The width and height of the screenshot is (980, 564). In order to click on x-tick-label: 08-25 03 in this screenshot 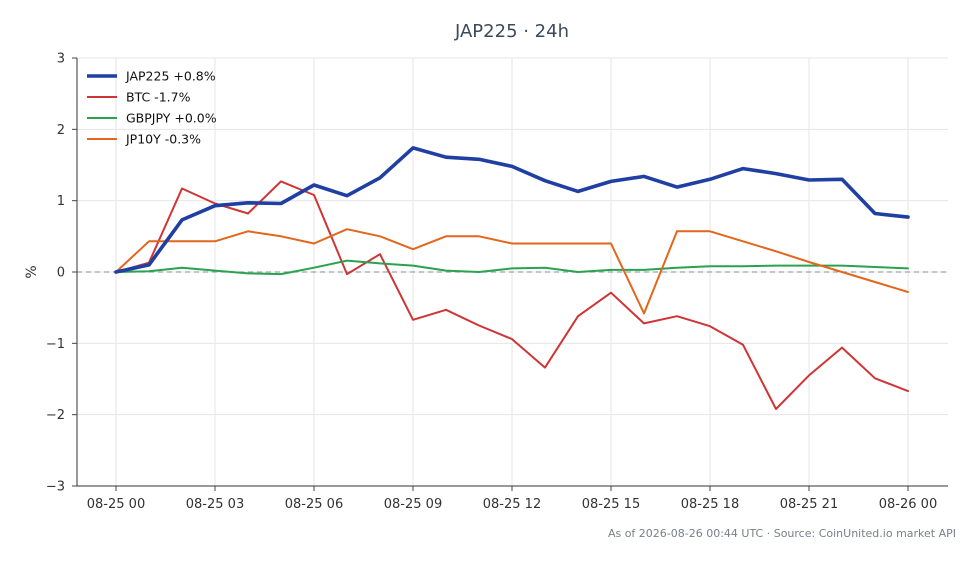, I will do `click(215, 504)`.